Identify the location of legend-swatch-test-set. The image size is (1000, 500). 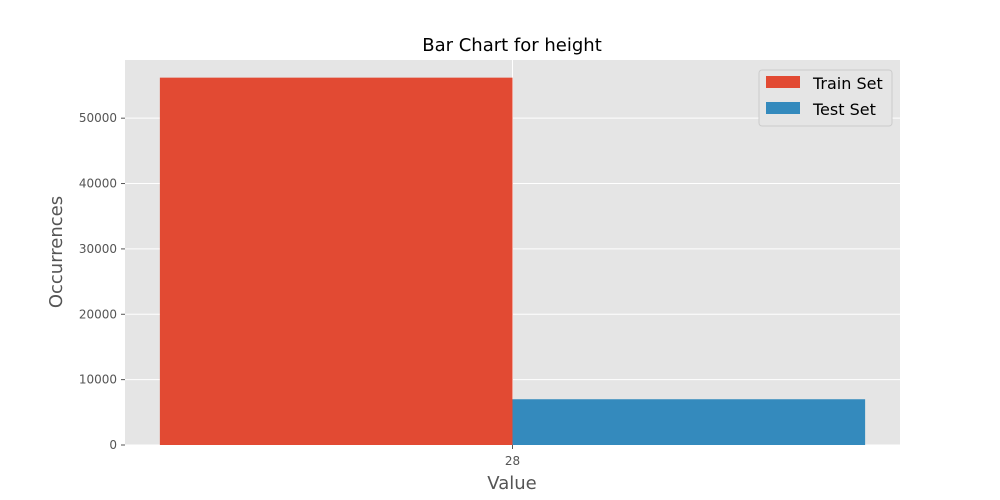
(783, 108).